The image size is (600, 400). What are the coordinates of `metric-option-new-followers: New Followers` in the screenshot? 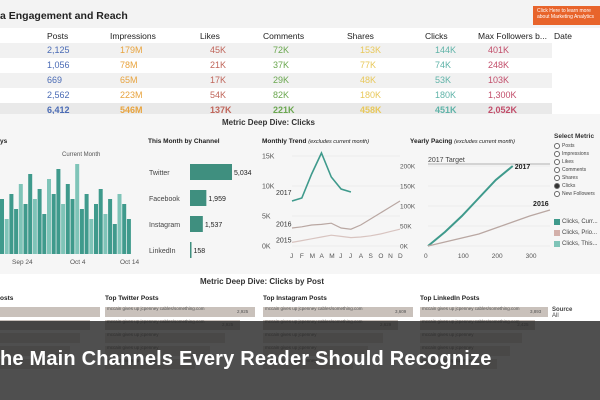 It's located at (574, 193).